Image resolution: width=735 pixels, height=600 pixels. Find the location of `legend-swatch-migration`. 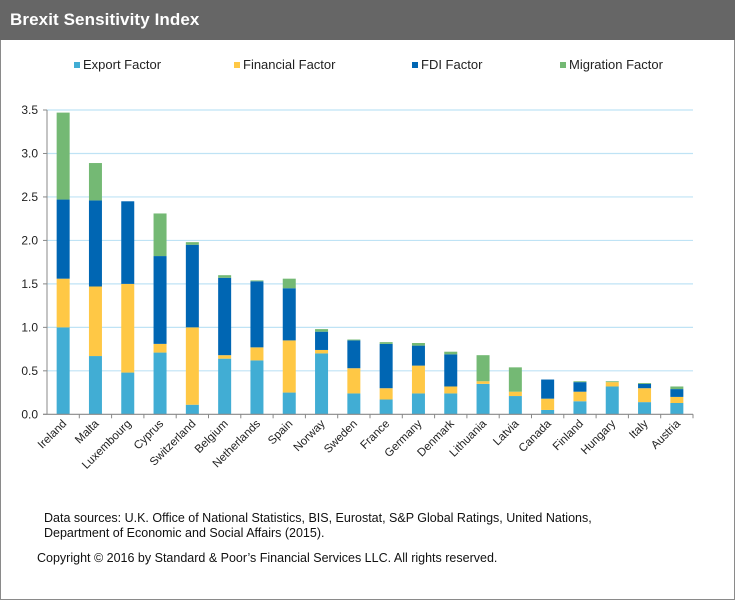

legend-swatch-migration is located at coordinates (563, 64).